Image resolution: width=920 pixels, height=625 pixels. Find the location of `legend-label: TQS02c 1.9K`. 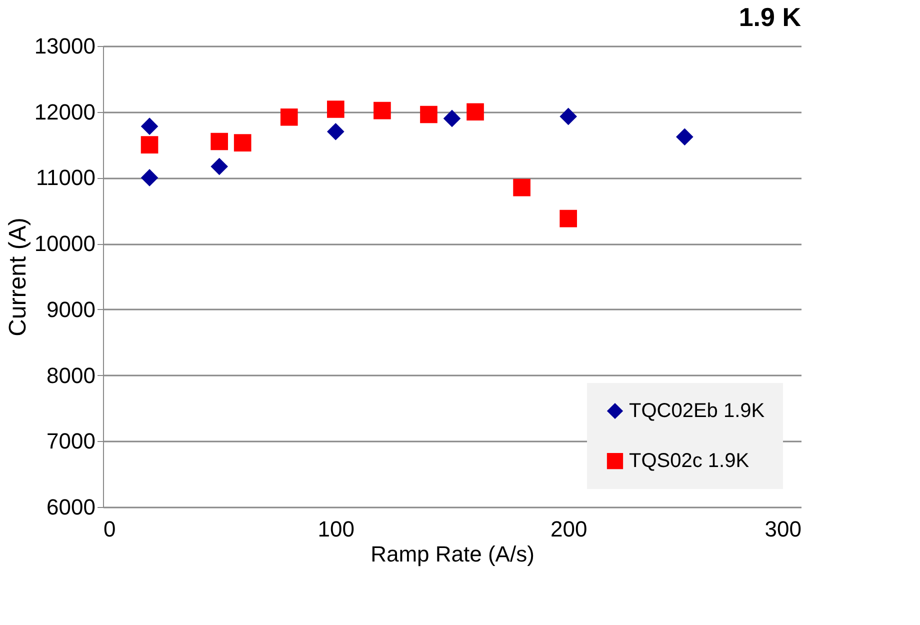

legend-label: TQS02c 1.9K is located at coordinates (689, 461).